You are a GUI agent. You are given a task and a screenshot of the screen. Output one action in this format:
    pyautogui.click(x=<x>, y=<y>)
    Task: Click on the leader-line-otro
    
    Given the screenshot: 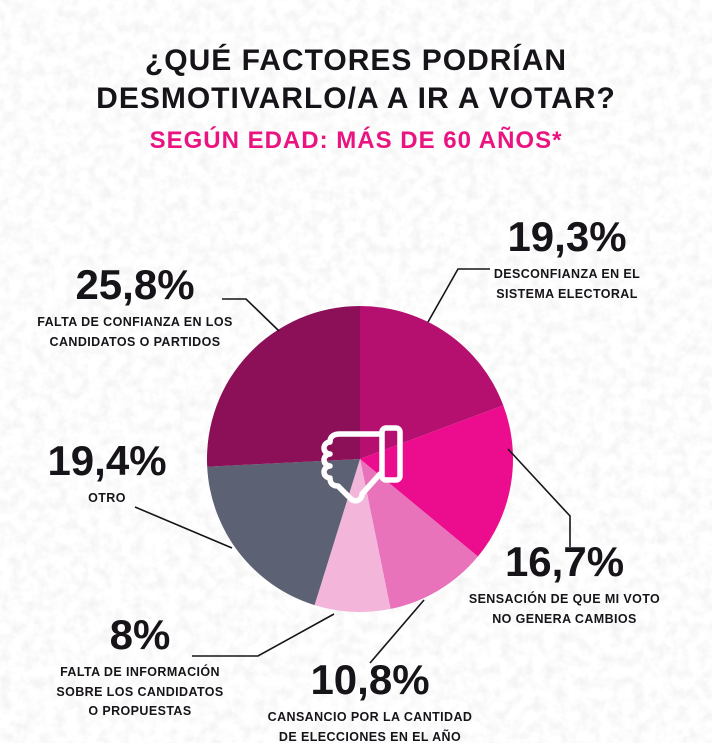 What is the action you would take?
    pyautogui.click(x=183, y=527)
    